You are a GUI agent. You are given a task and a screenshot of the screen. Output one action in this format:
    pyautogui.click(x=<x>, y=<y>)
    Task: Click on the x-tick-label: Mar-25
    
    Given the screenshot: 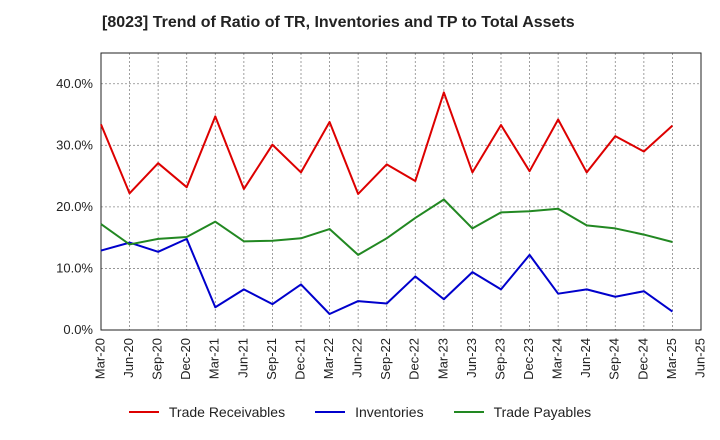 What is the action you would take?
    pyautogui.click(x=671, y=358)
    